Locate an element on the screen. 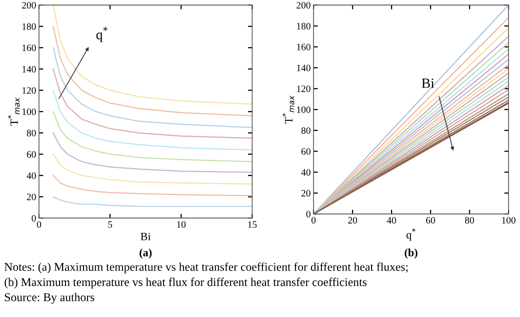 Image resolution: width=520 pixels, height=317 pixels. x-tick-label: 20 is located at coordinates (353, 220).